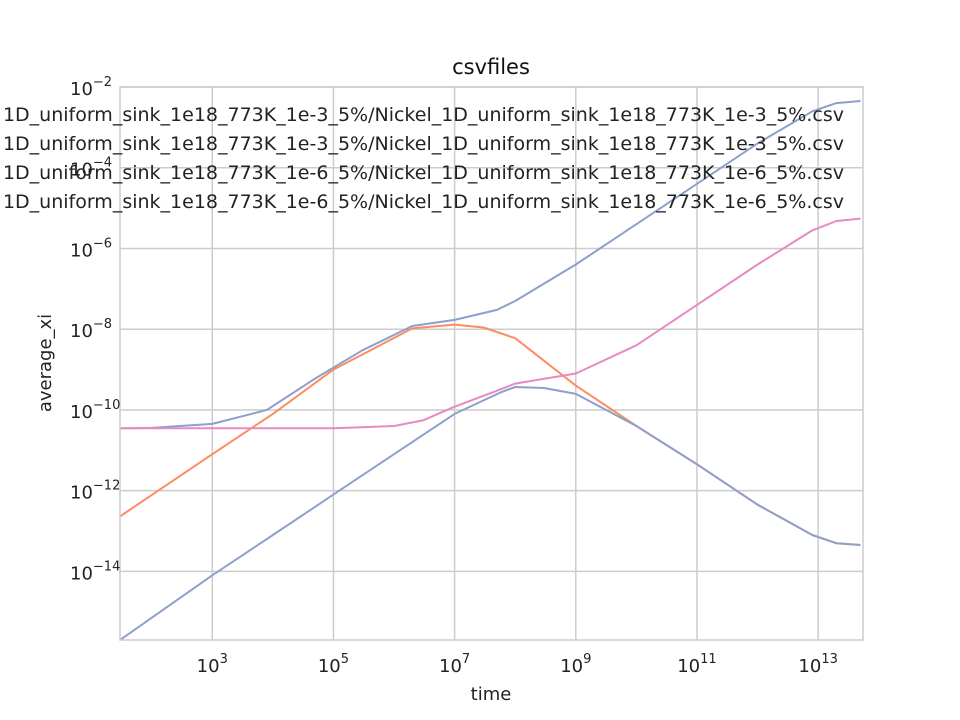  Describe the element at coordinates (454, 664) in the screenshot. I see `x-tick-label: 10⁷` at that location.